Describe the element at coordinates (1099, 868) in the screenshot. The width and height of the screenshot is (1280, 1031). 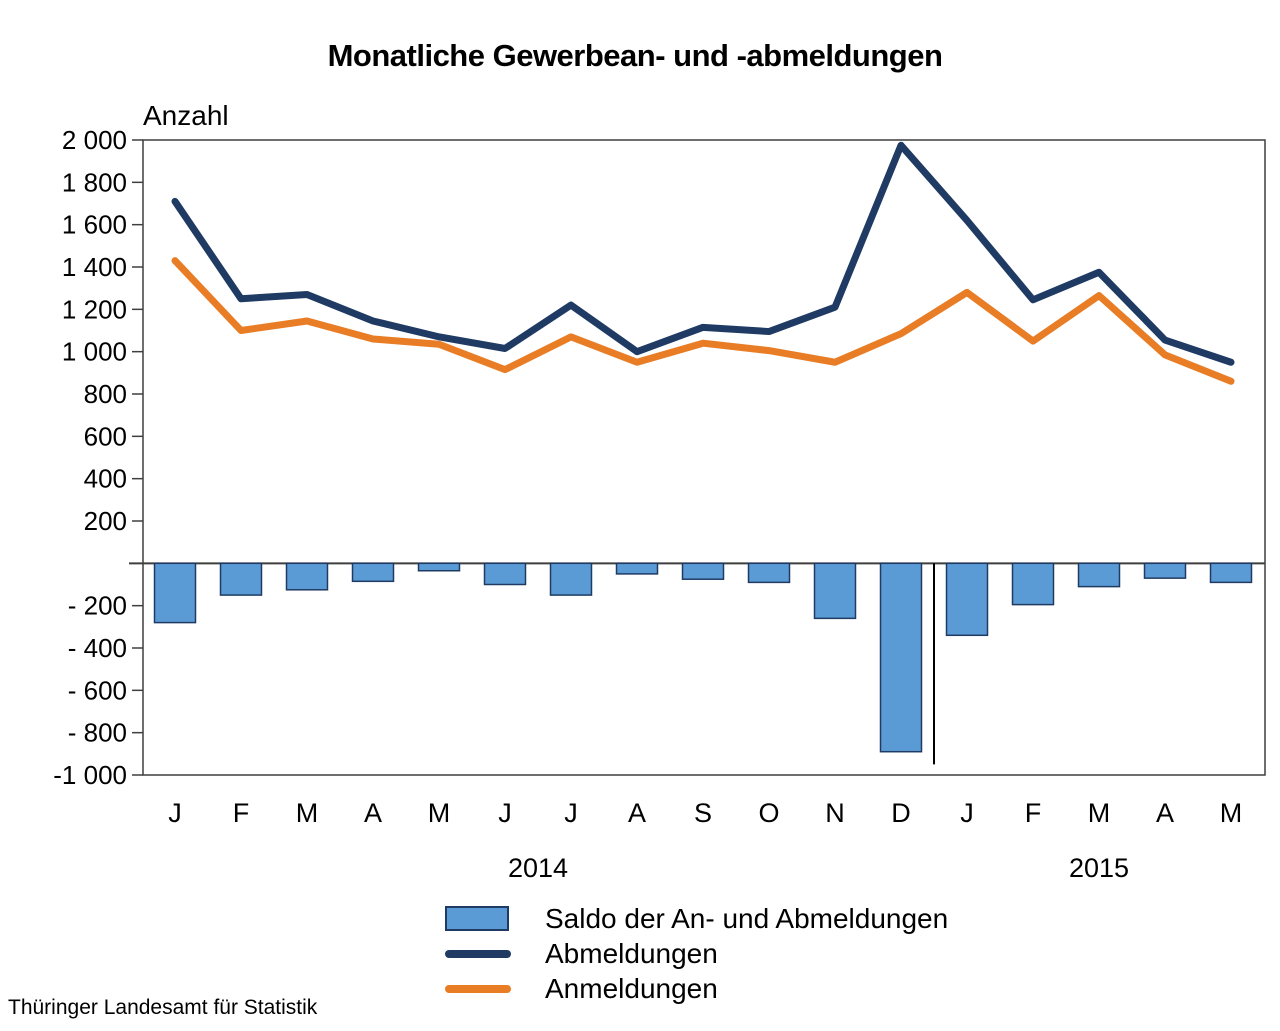
I see `x-axis-year-label: 2015` at that location.